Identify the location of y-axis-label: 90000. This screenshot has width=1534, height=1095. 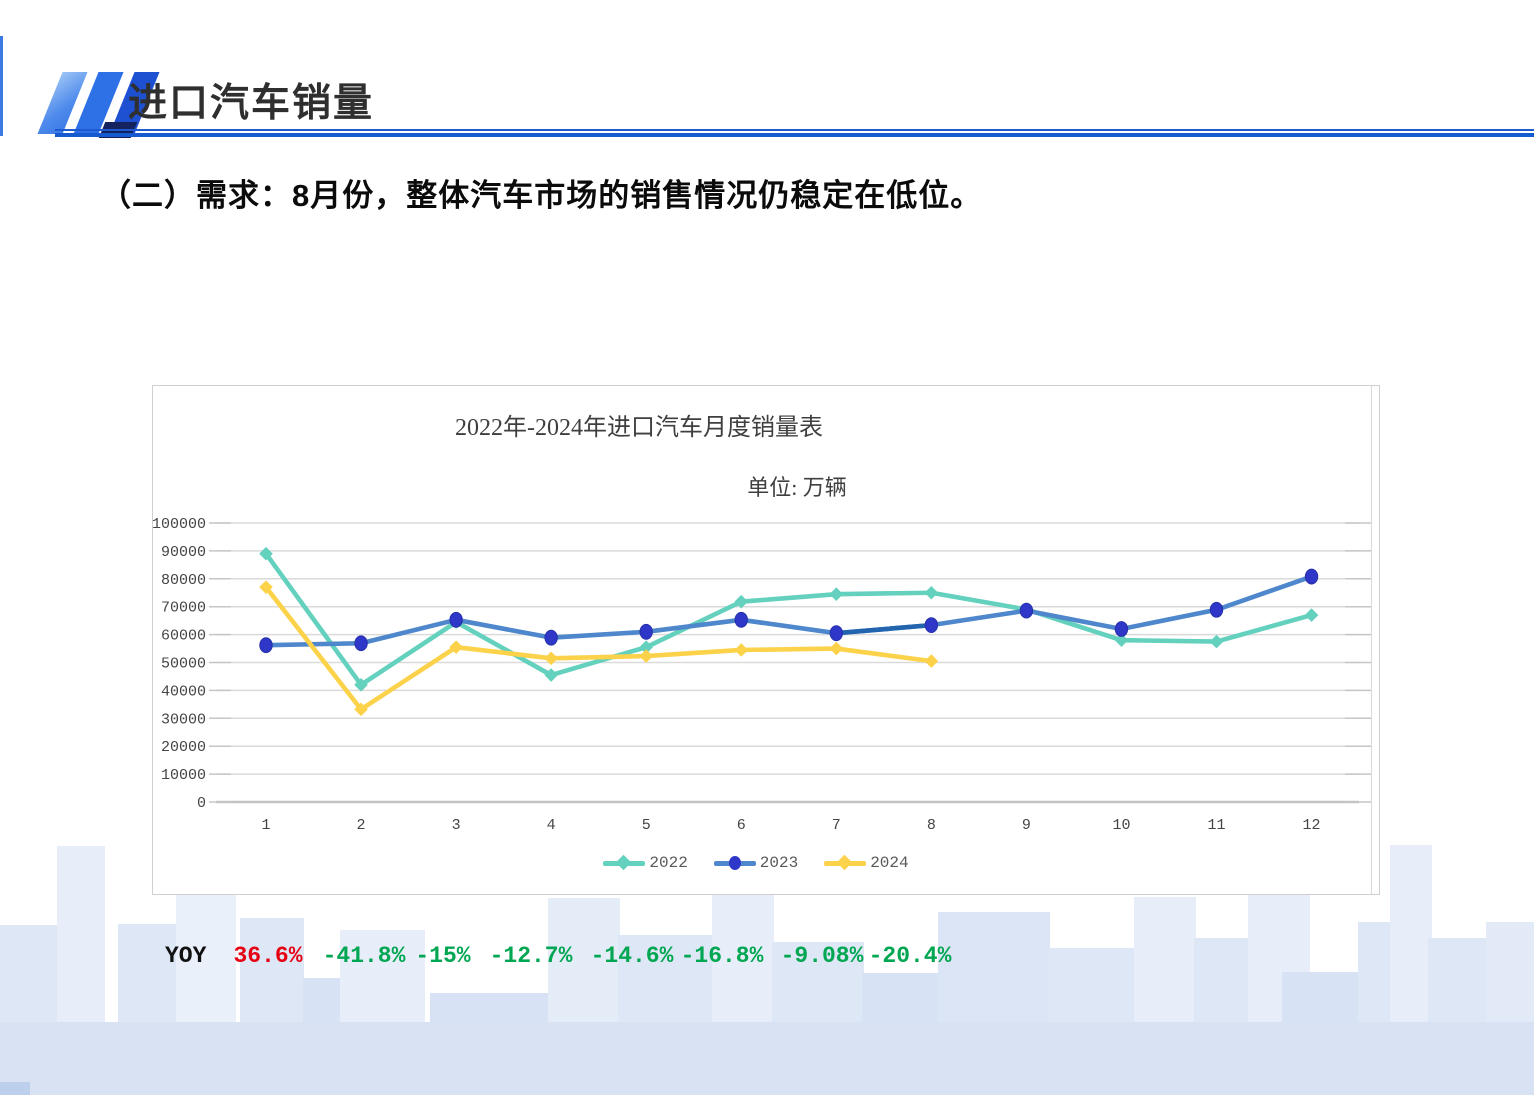
(183, 552).